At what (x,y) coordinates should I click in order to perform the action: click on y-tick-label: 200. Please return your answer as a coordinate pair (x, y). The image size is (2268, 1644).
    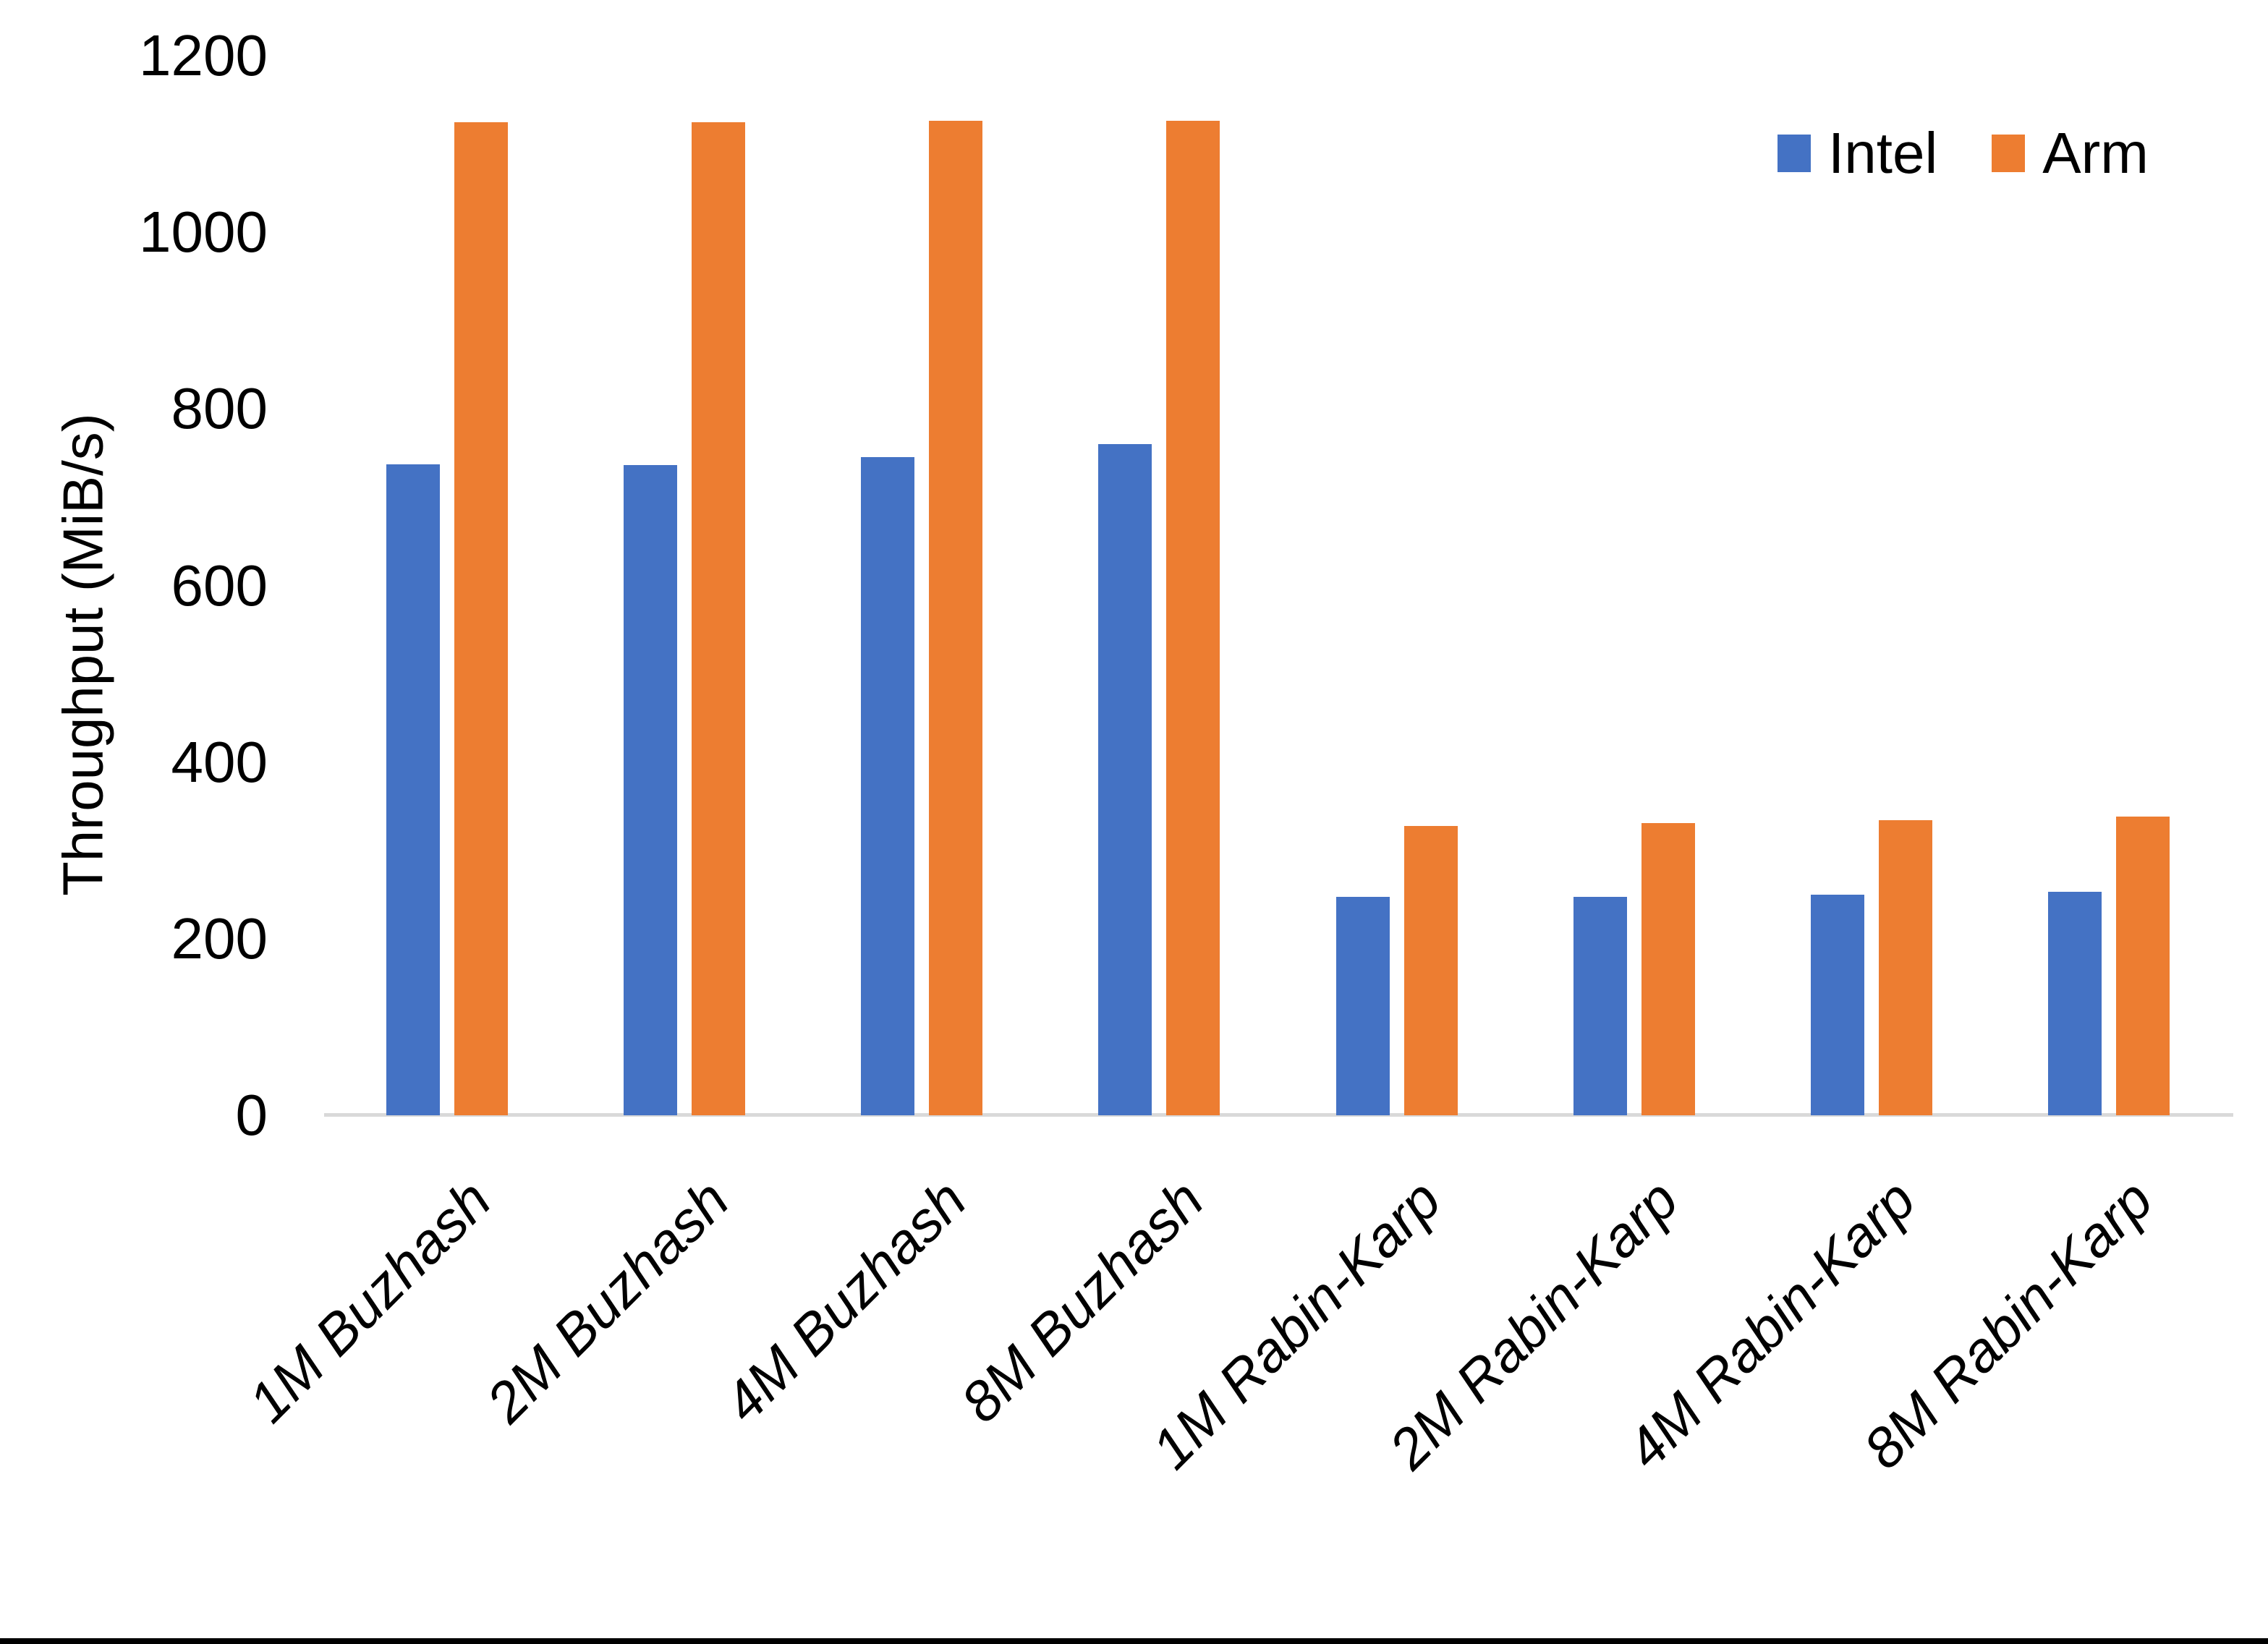
    Looking at the image, I should click on (219, 938).